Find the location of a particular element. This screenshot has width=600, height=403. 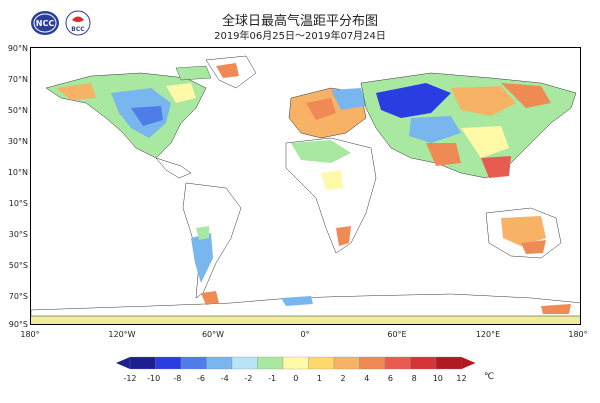

colorbar-label: -2 is located at coordinates (248, 378).